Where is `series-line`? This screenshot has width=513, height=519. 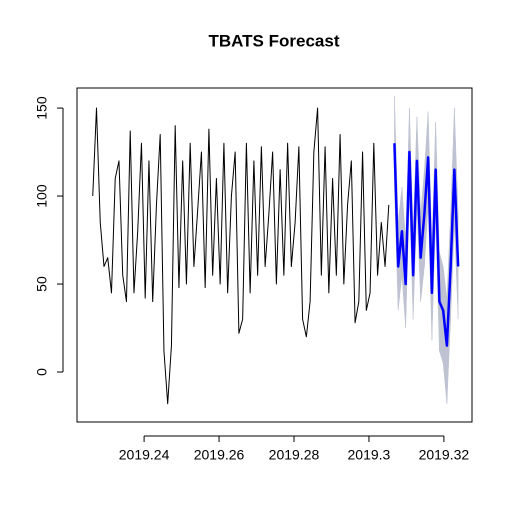 series-line is located at coordinates (426, 245).